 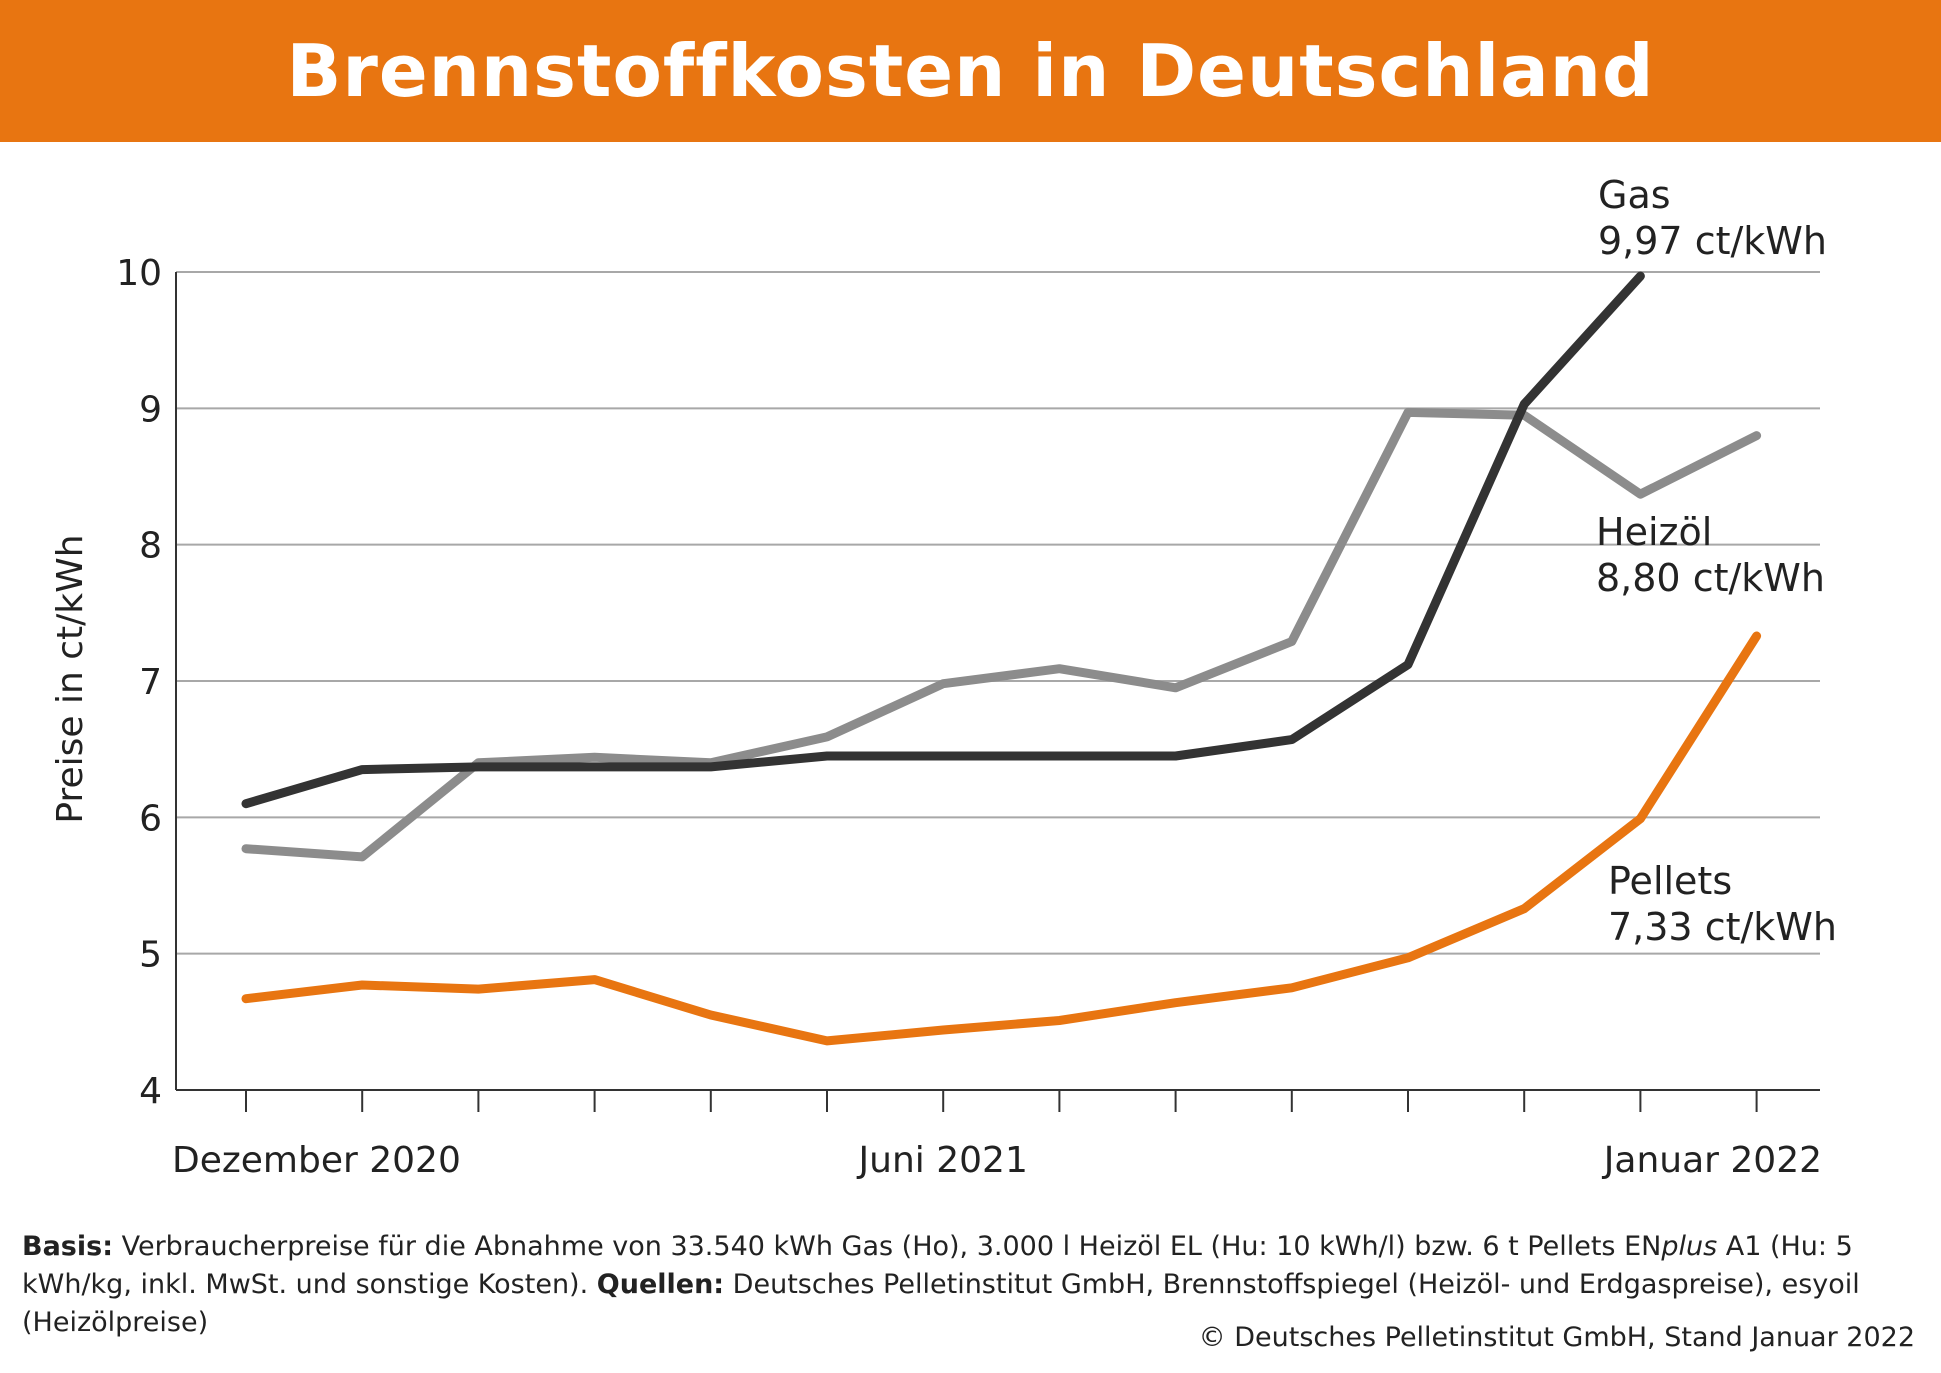 I want to click on series-name-gas: Gas, so click(x=1634, y=195).